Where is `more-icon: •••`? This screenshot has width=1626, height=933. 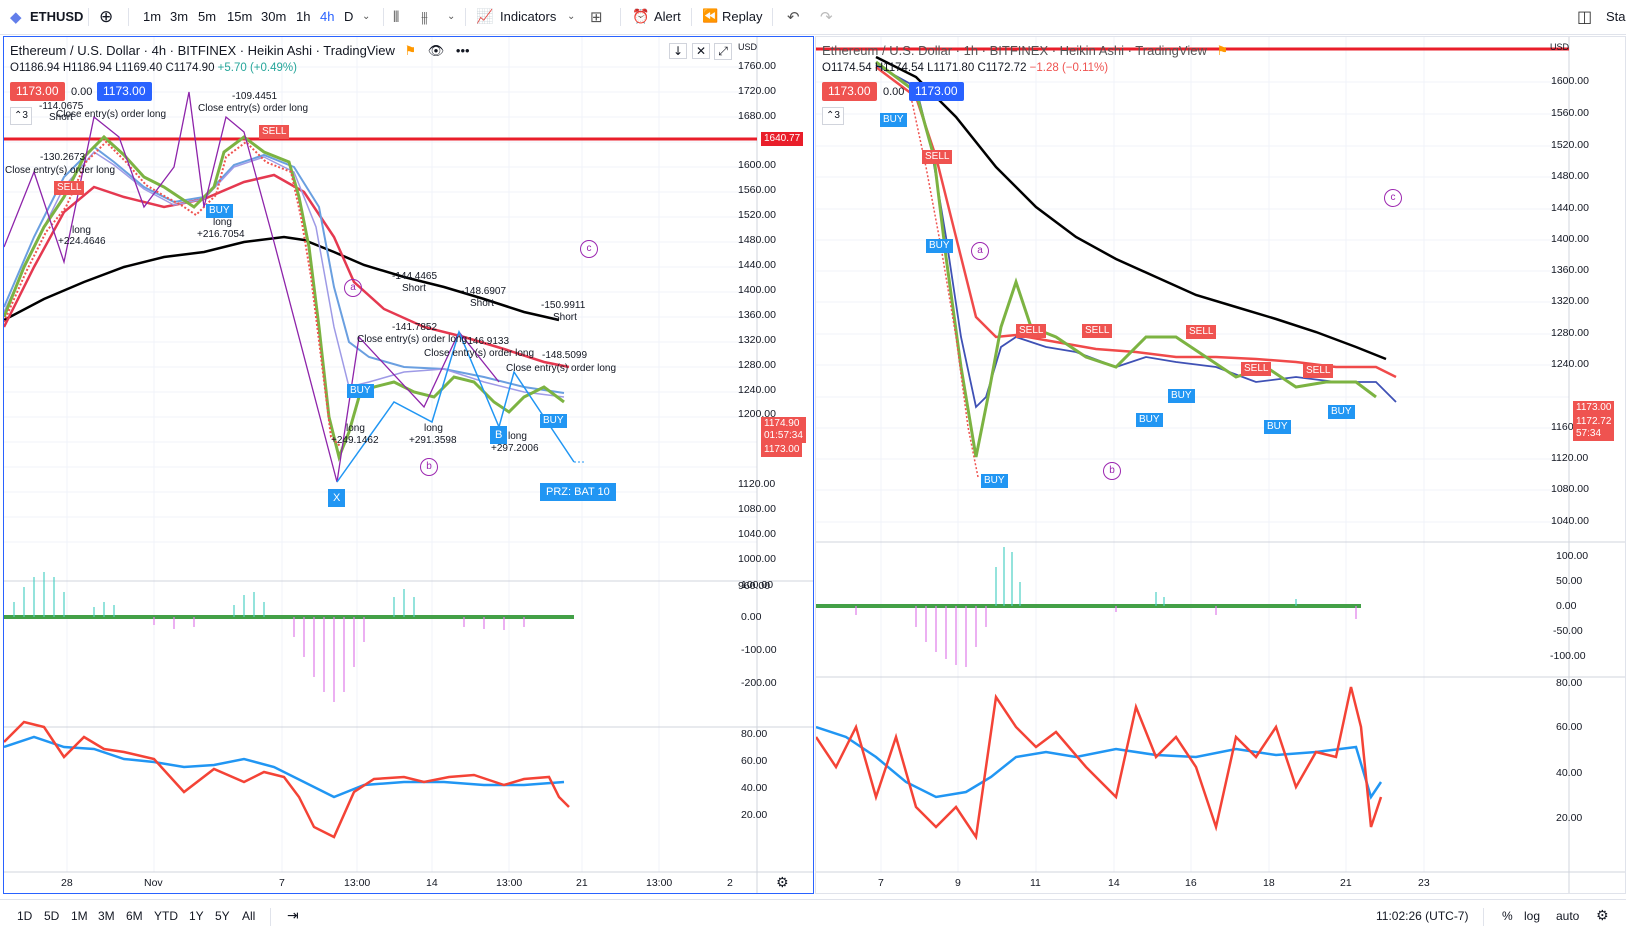
more-icon: ••• is located at coordinates (462, 50).